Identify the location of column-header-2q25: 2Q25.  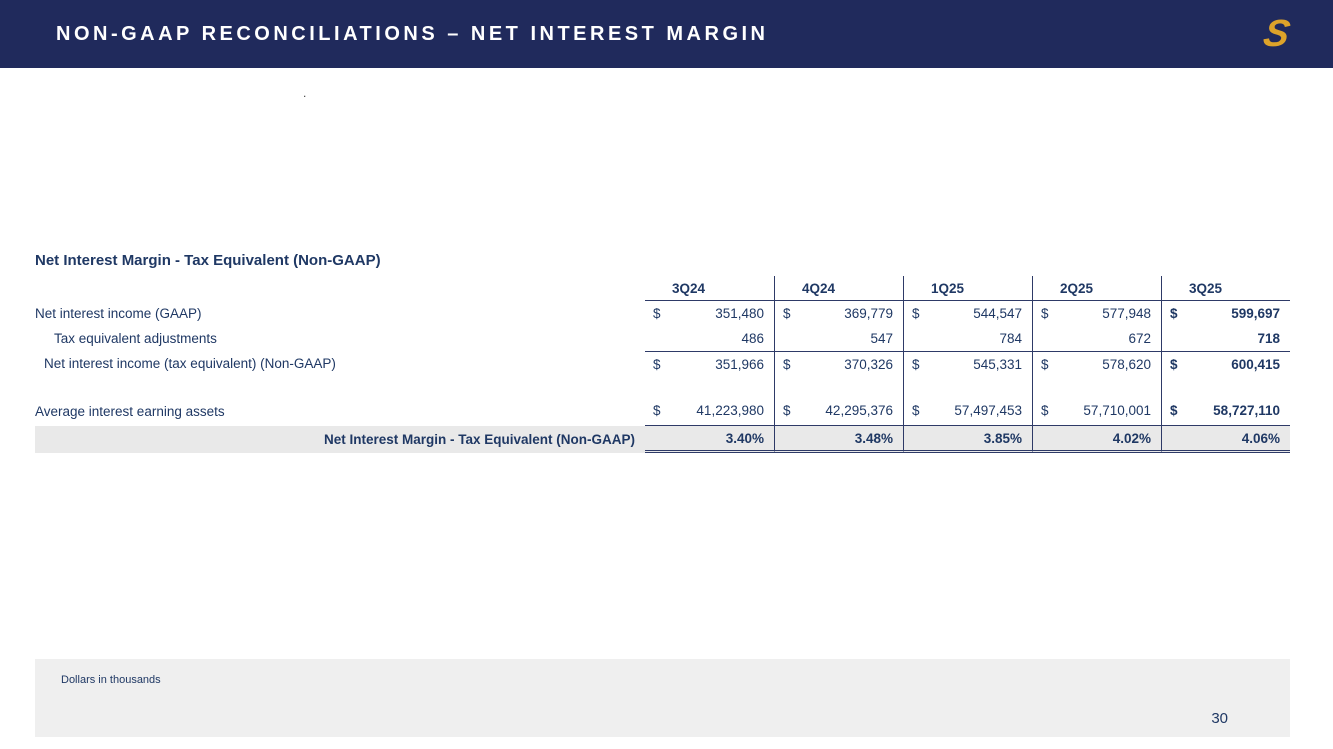
(1096, 288).